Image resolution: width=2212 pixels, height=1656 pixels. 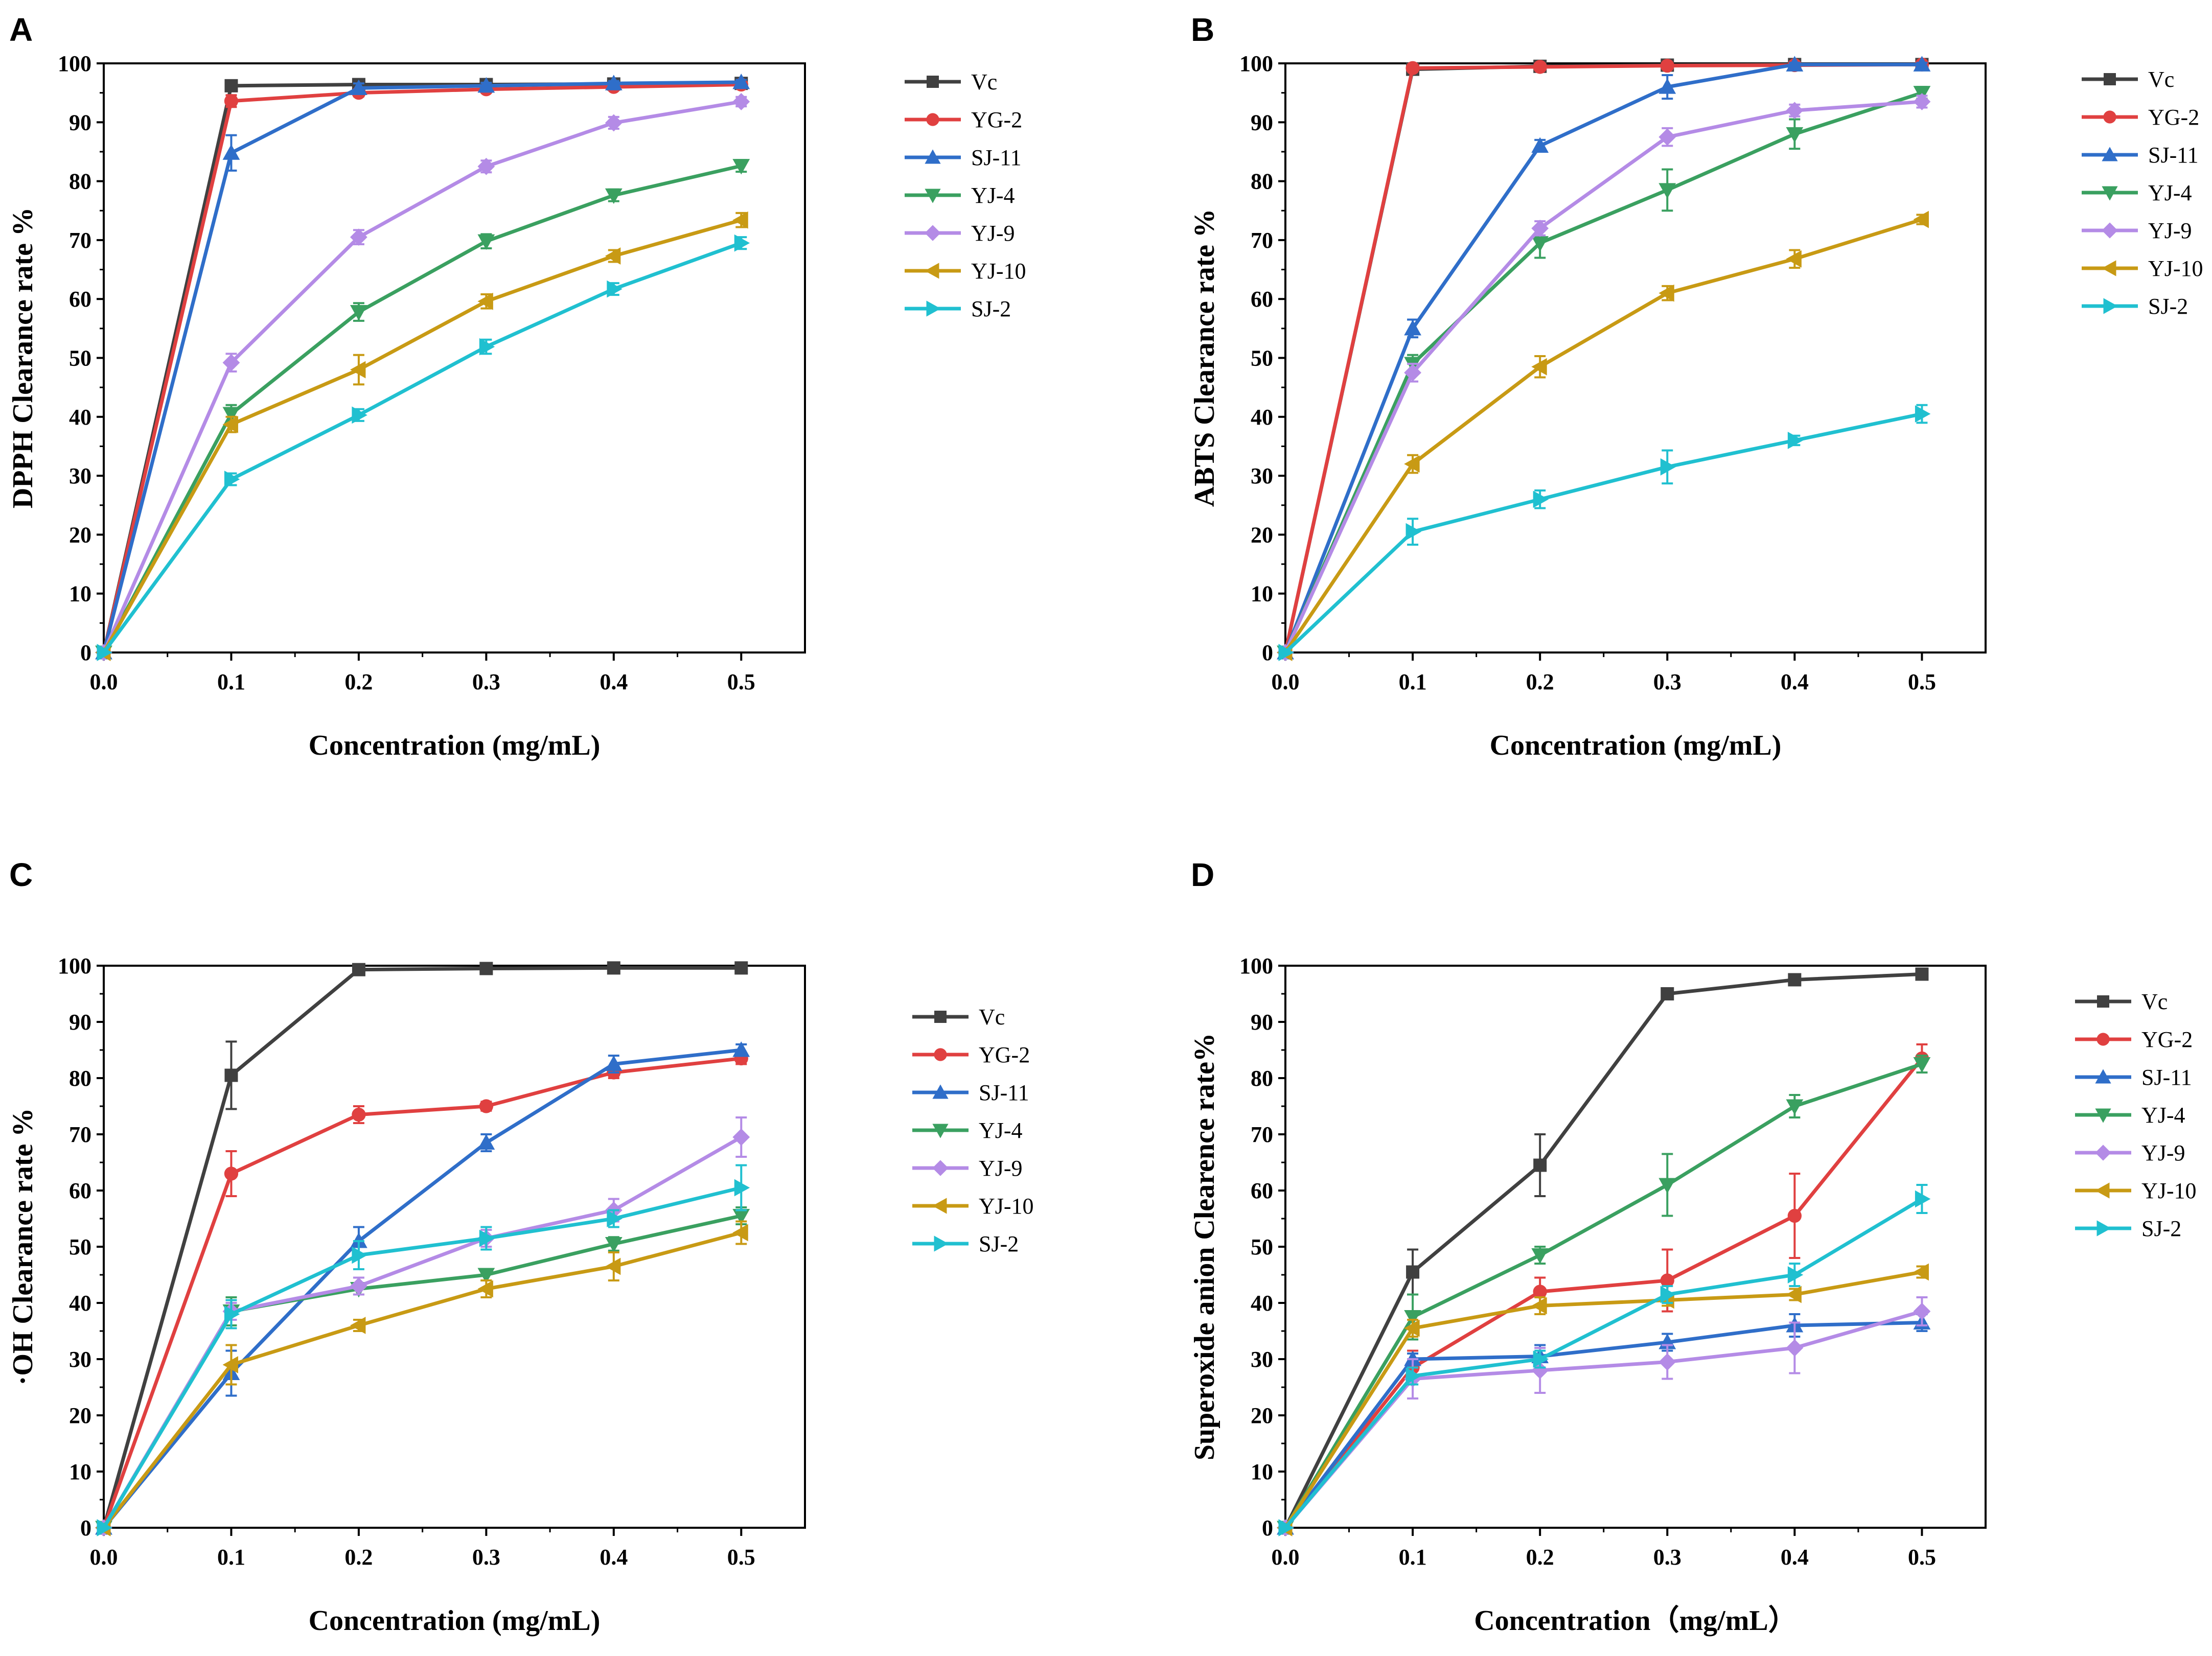 I want to click on panel-b-xtick-label: 0.5, so click(x=1922, y=681).